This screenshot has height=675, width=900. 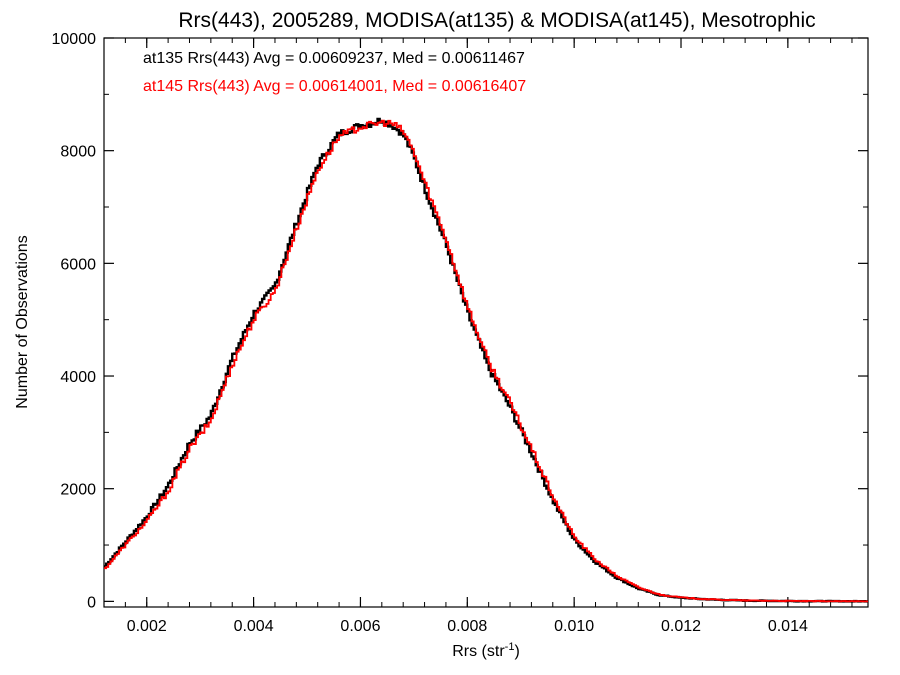 What do you see at coordinates (486, 650) in the screenshot?
I see `x-axis-label: Rrs (str-1)` at bounding box center [486, 650].